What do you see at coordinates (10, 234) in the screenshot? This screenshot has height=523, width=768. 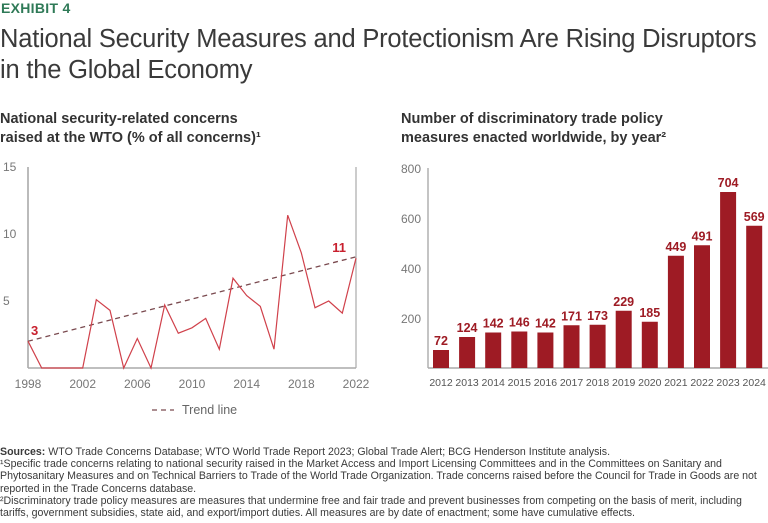 I see `y-tick-label: 10` at bounding box center [10, 234].